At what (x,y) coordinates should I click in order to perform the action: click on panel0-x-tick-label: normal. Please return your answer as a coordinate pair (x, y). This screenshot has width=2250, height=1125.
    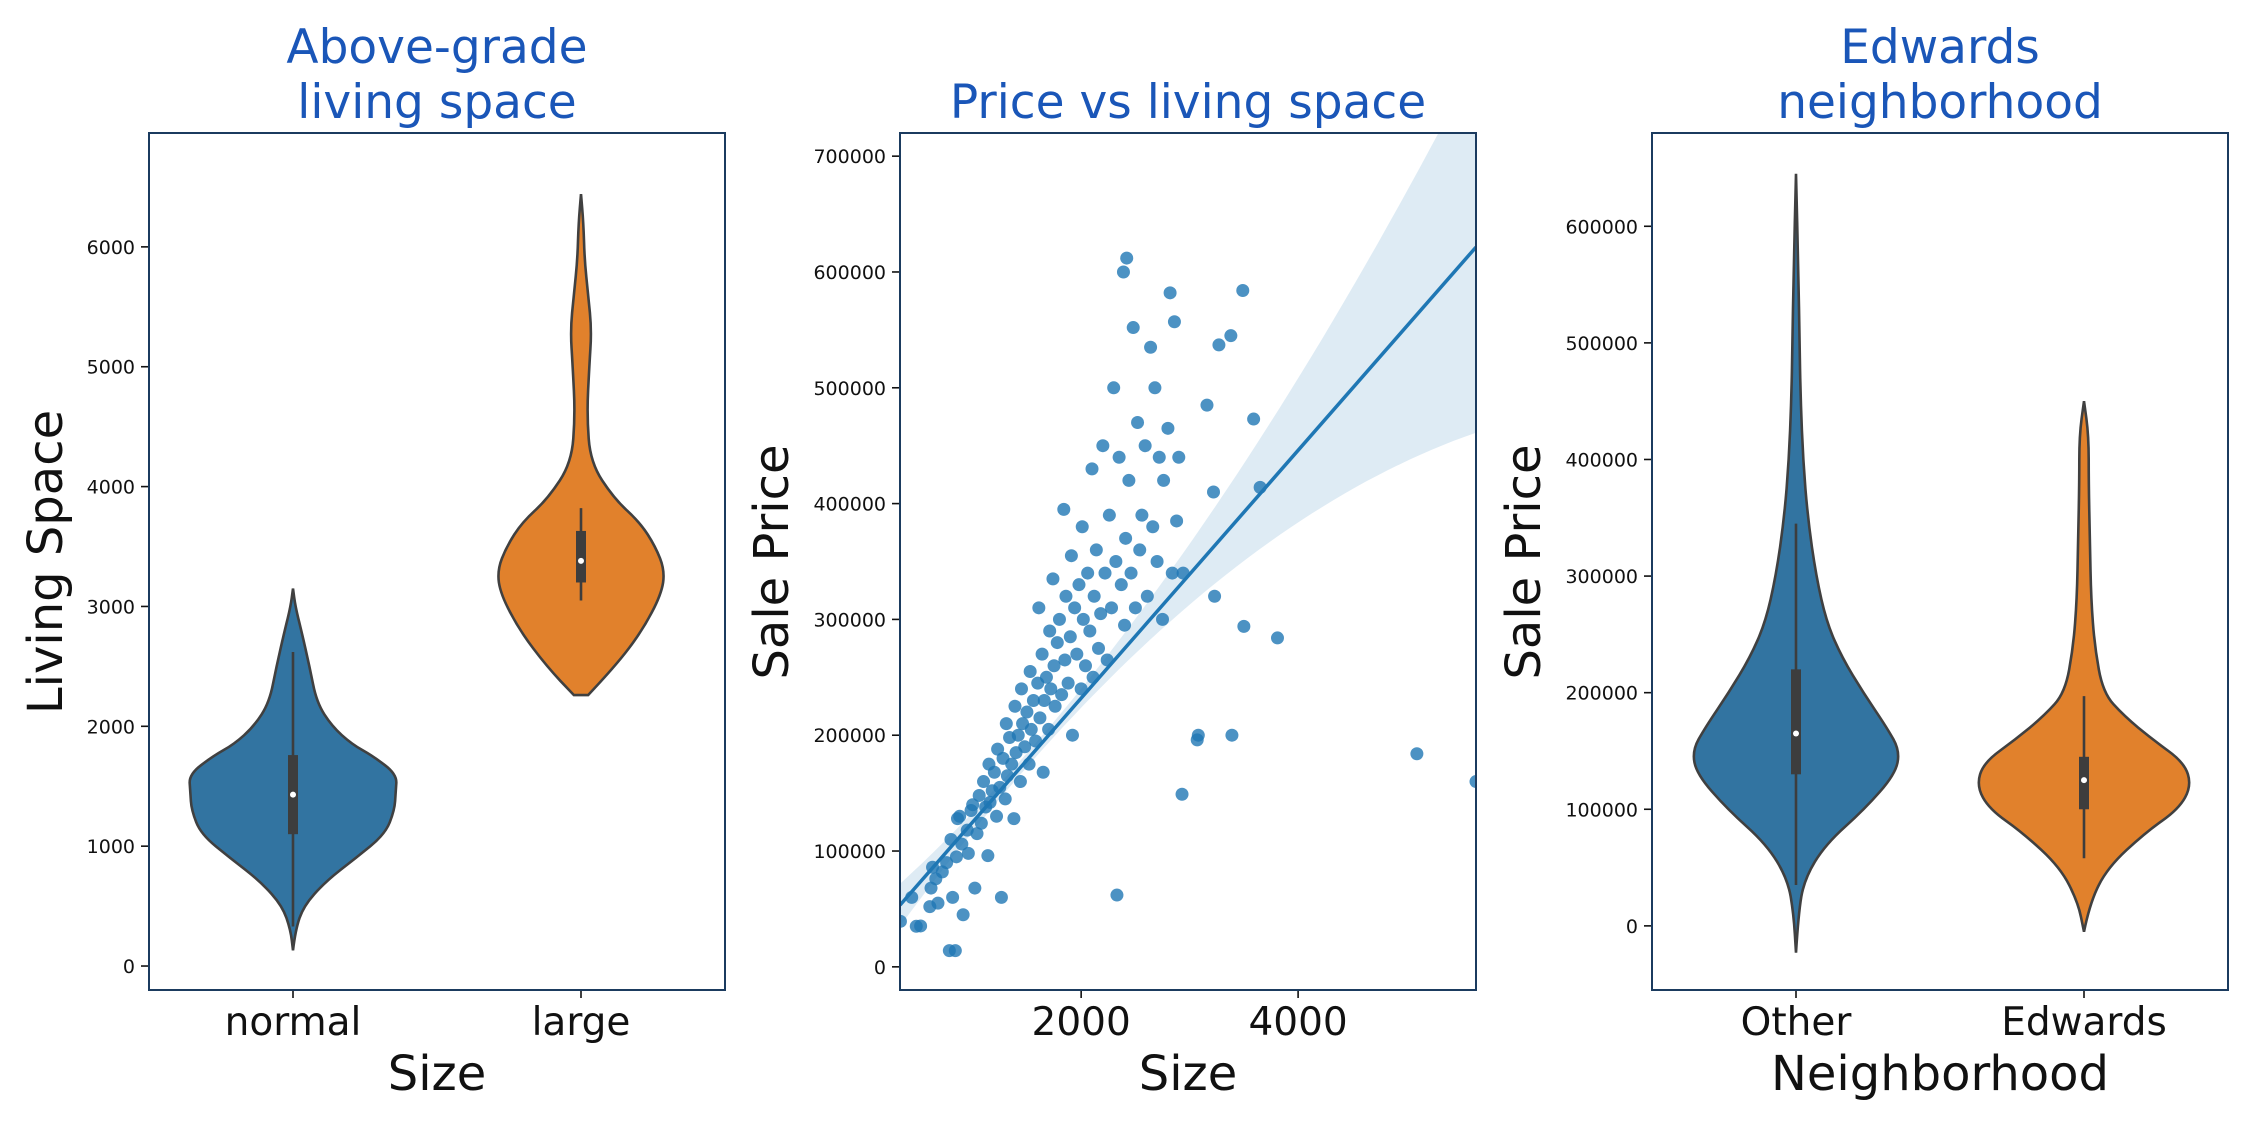
    Looking at the image, I should click on (293, 1022).